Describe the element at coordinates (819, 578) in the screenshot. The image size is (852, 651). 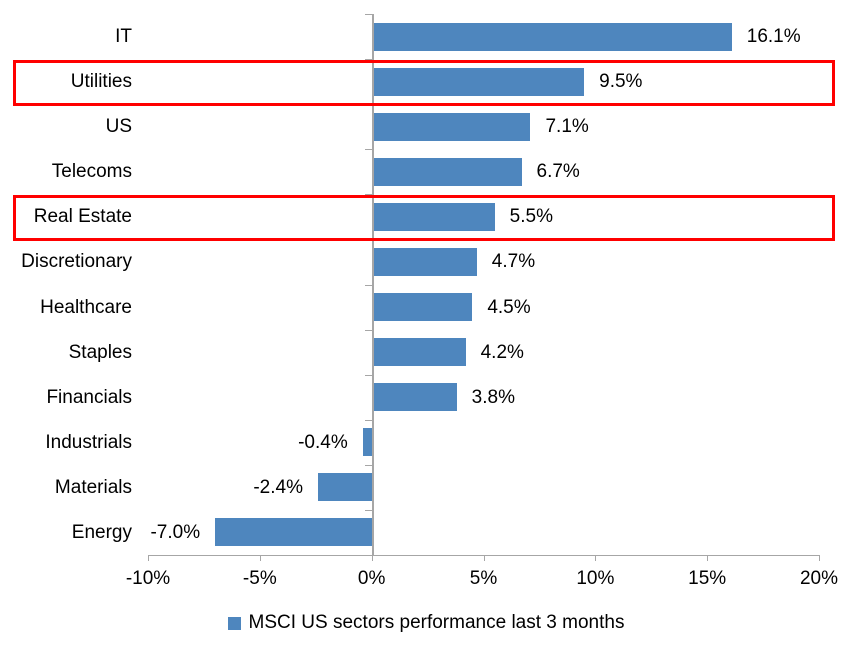
I see `axis-tick-label: 20%` at that location.